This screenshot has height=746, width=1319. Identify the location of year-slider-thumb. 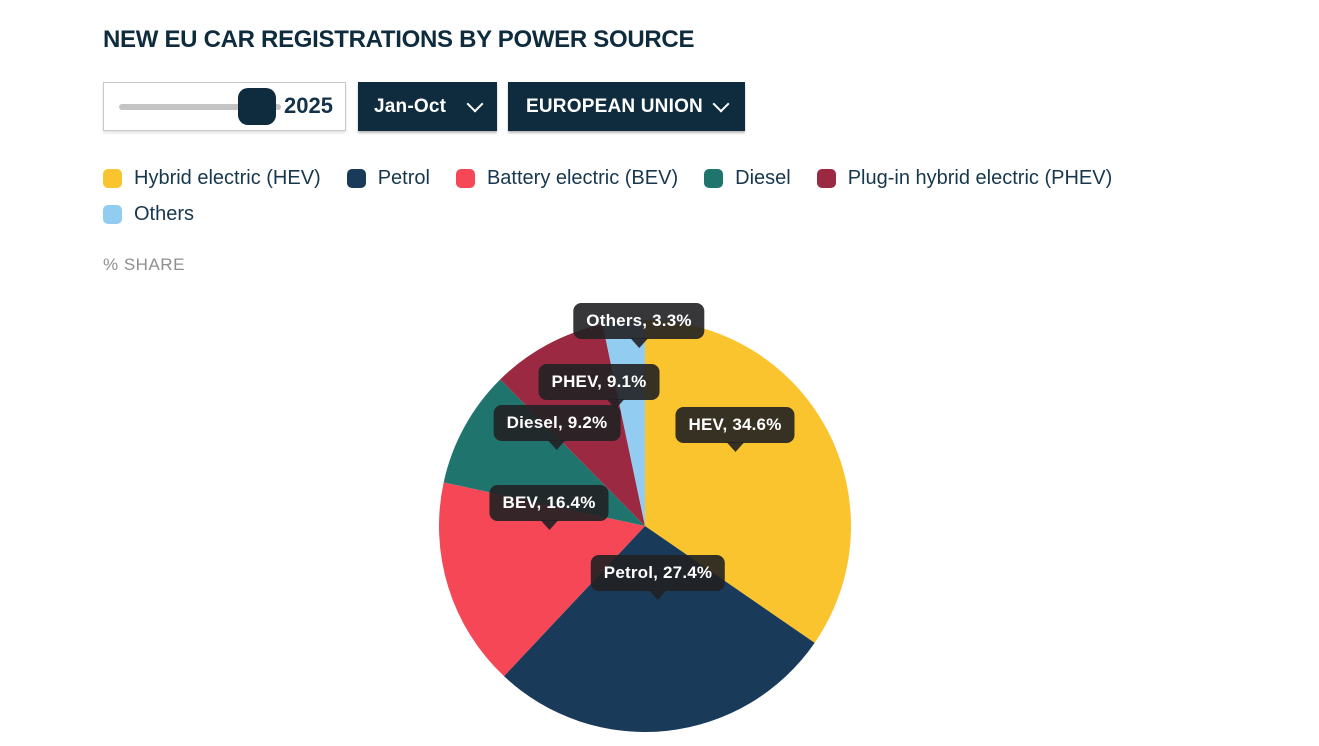
(257, 106).